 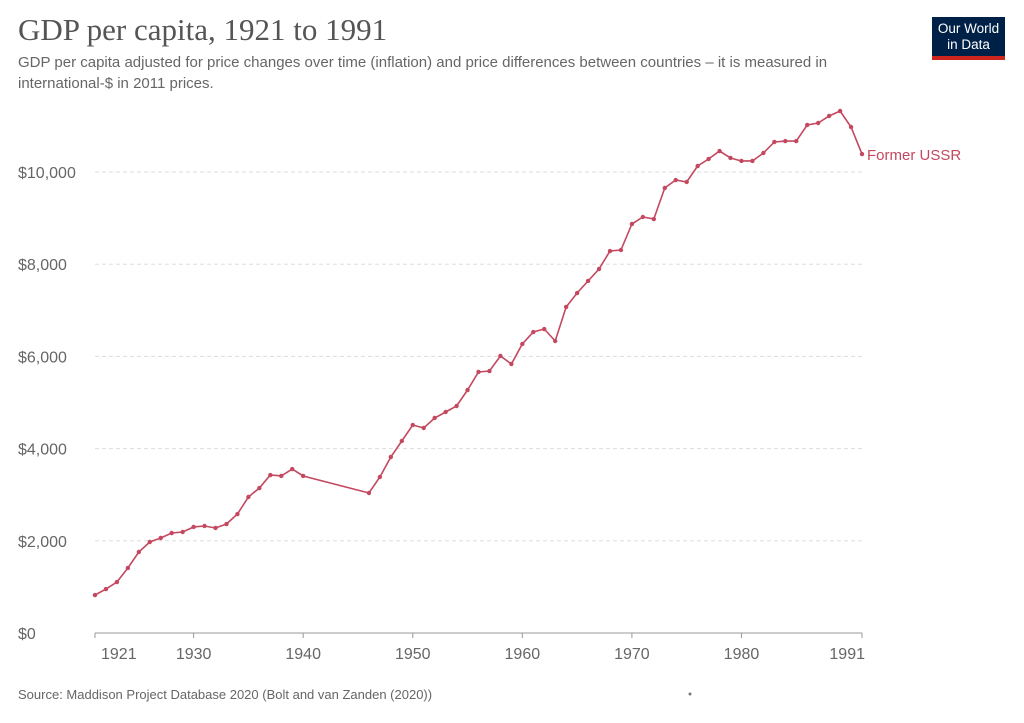 I want to click on x-tick-label: 1960, so click(x=523, y=654).